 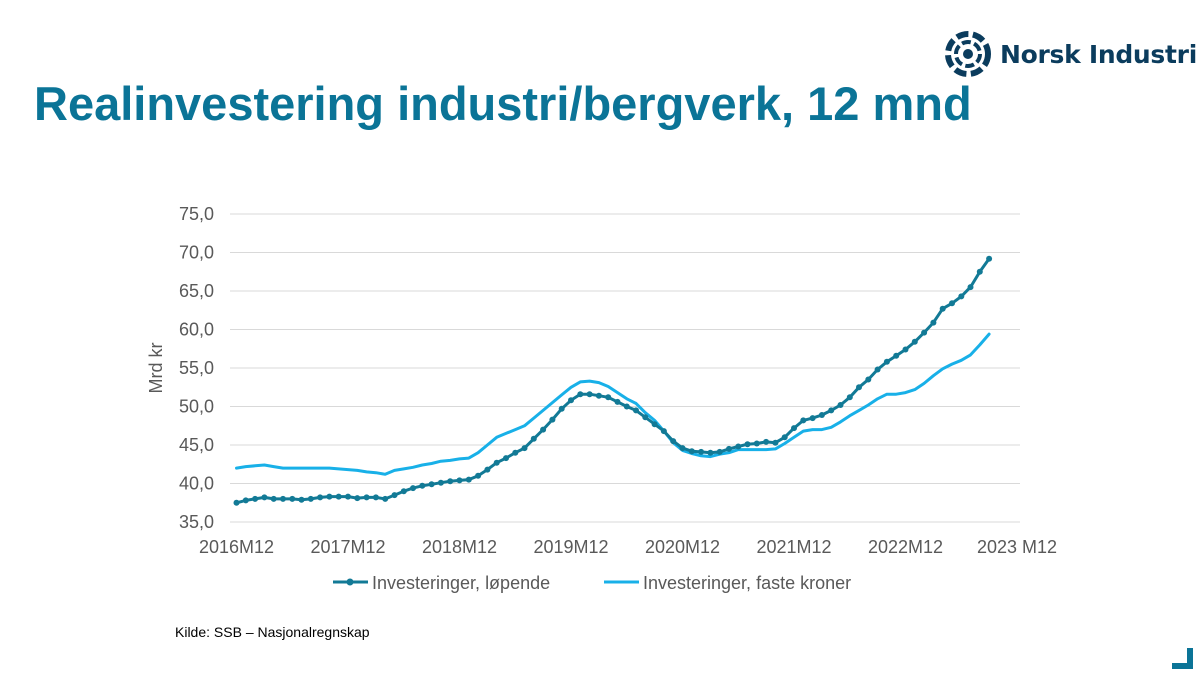 What do you see at coordinates (1017, 547) in the screenshot?
I see `x-tick-label: 2023 M12` at bounding box center [1017, 547].